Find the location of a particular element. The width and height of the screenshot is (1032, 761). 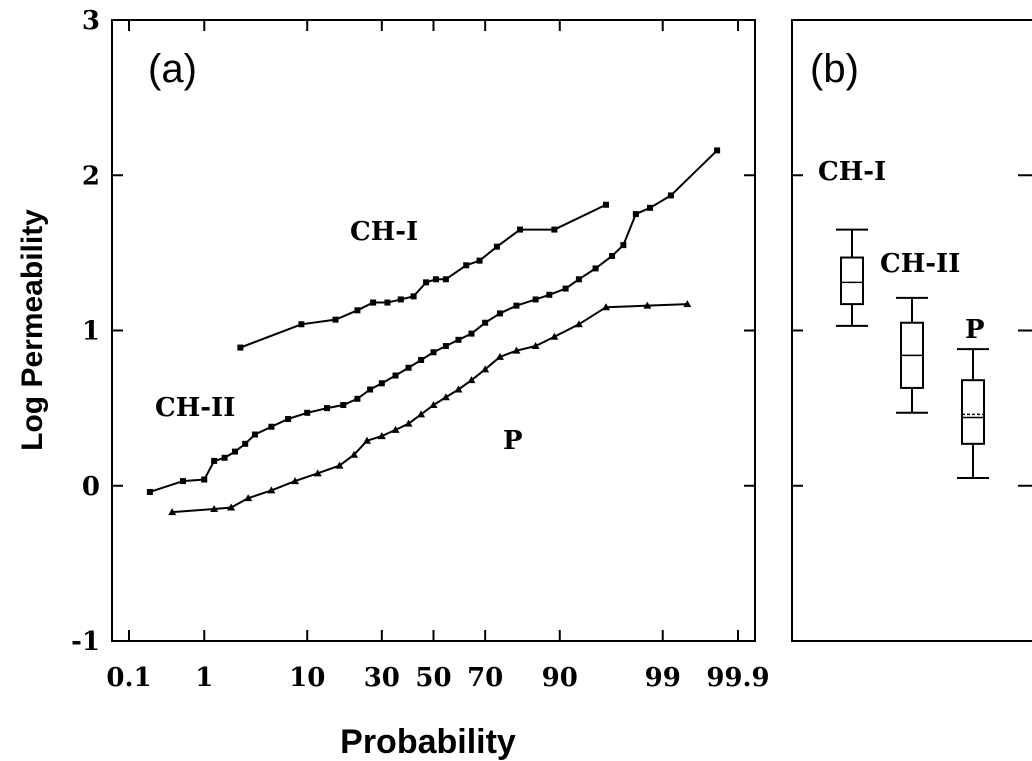

x-tick-label: 0.1 is located at coordinates (128, 678).